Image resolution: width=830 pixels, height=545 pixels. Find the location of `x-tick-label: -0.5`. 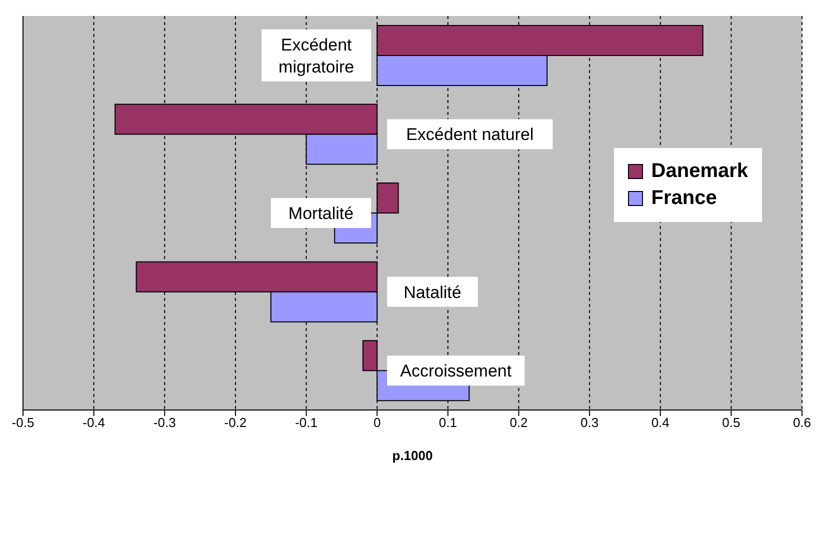

x-tick-label: -0.5 is located at coordinates (23, 422).